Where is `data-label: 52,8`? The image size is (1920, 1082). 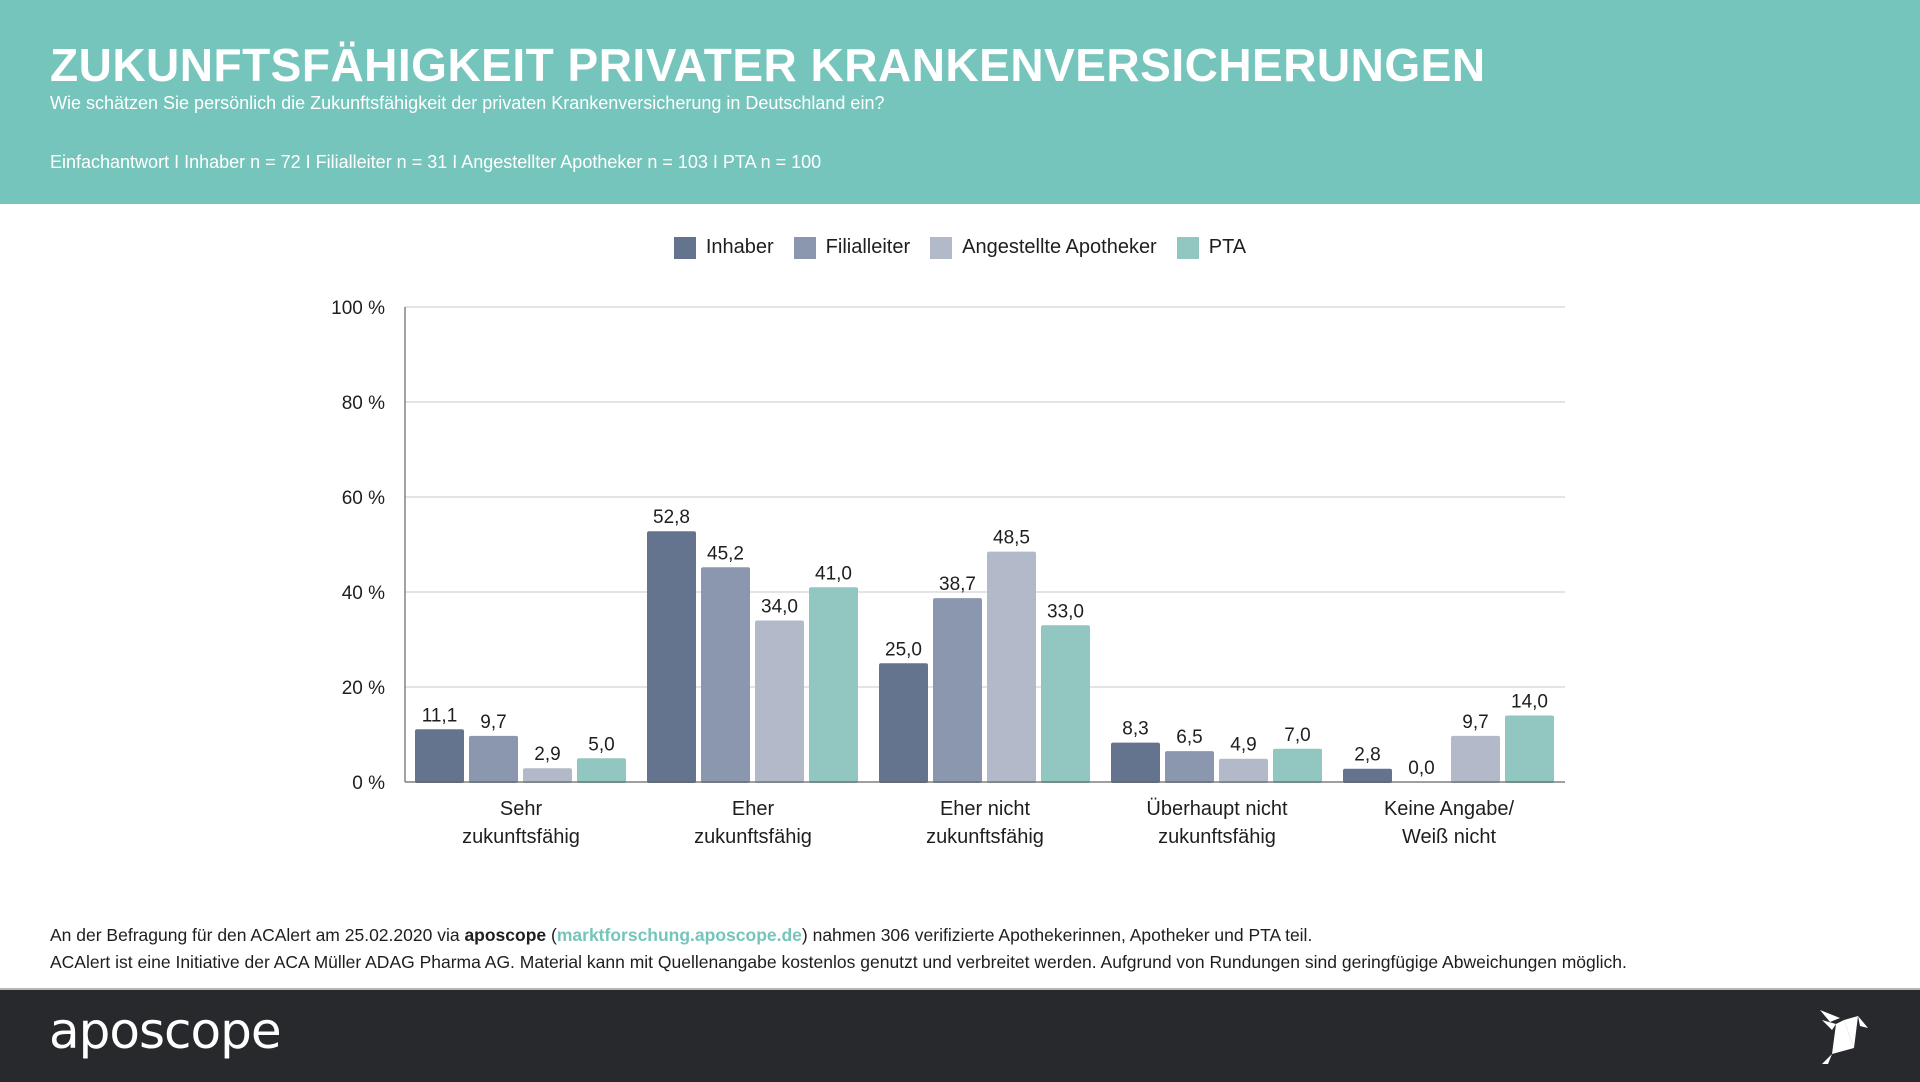 data-label: 52,8 is located at coordinates (671, 517).